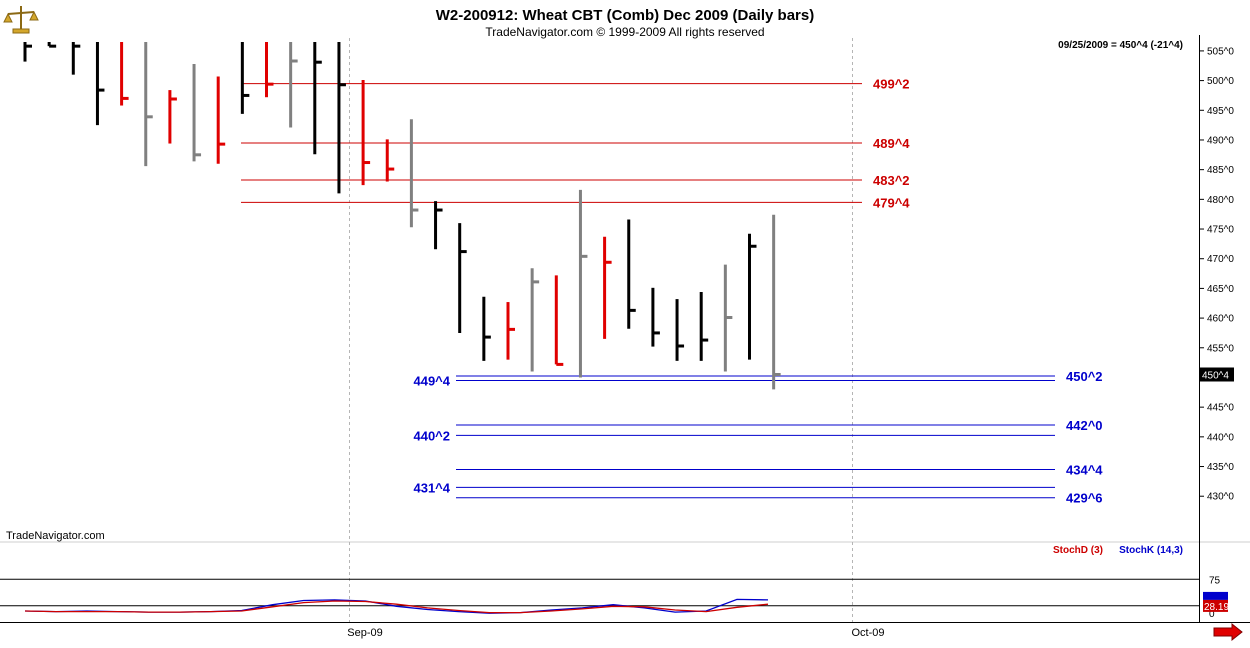  I want to click on last-price-box, so click(1217, 374).